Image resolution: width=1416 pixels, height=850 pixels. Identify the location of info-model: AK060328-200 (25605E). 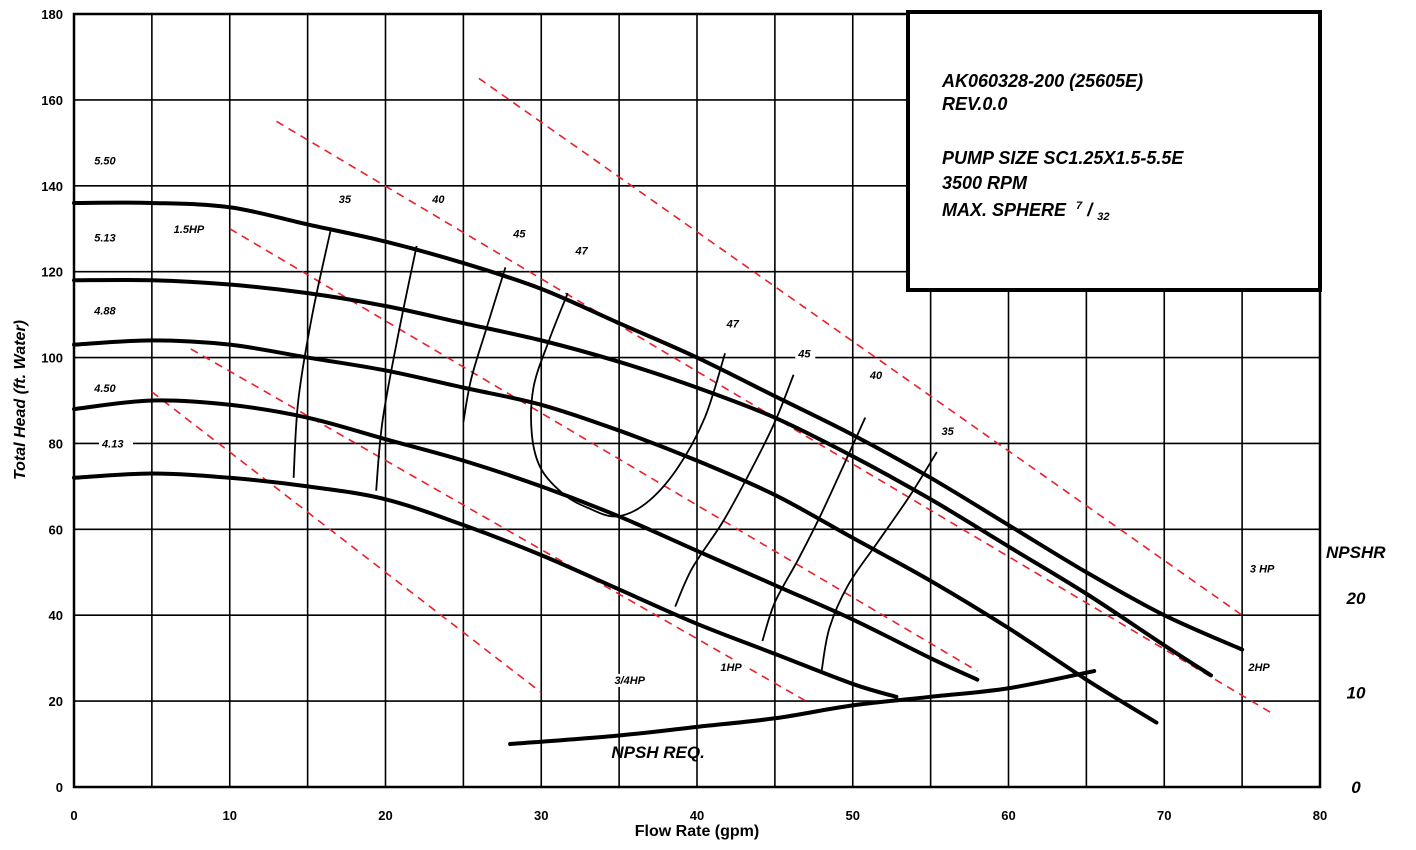
(1042, 81).